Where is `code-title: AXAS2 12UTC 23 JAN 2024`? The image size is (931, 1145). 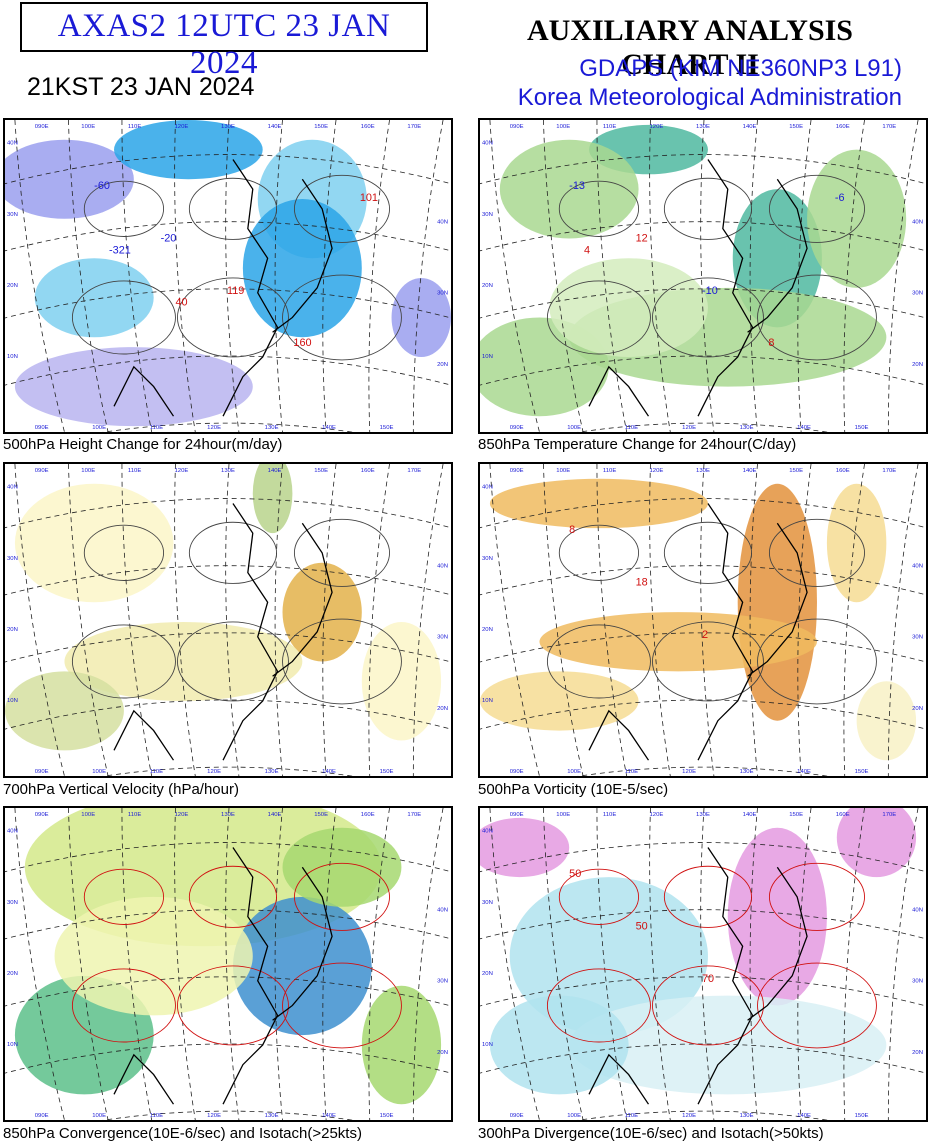 code-title: AXAS2 12UTC 23 JAN 2024 is located at coordinates (224, 44).